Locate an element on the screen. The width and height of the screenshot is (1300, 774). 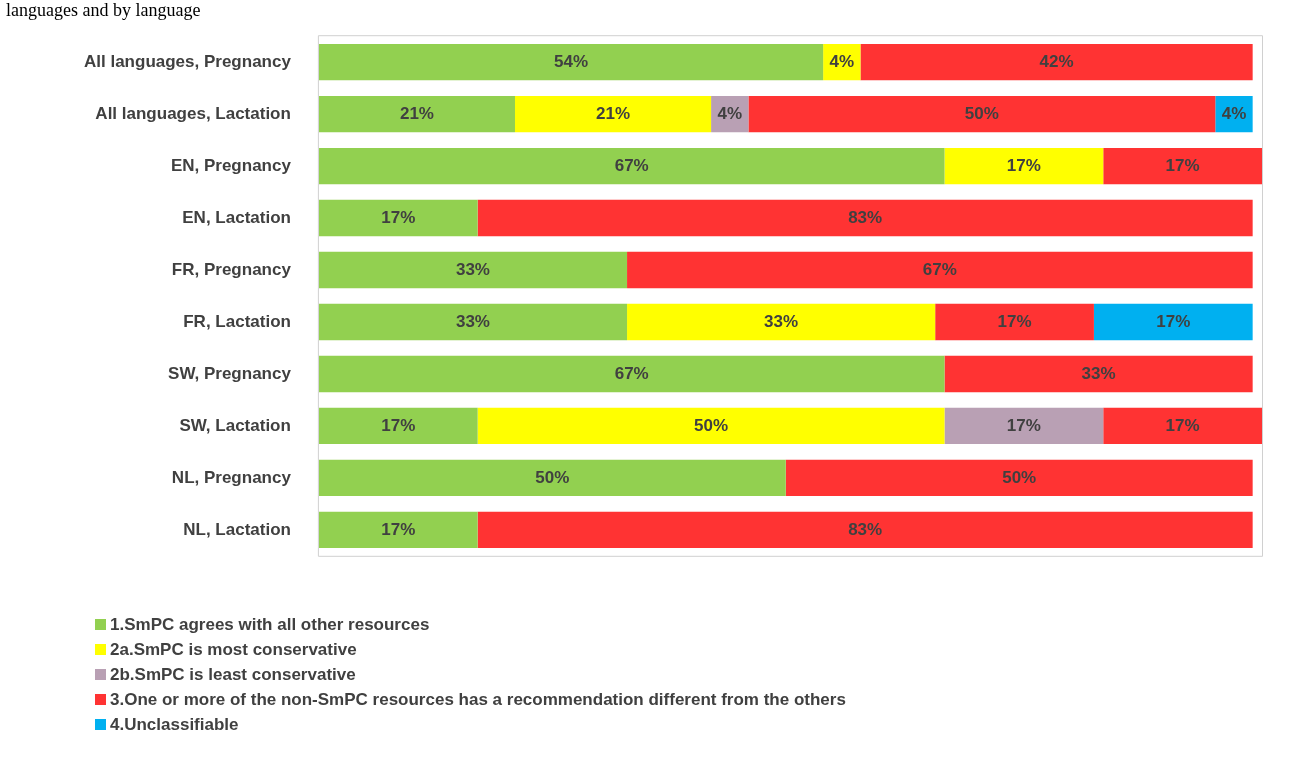
y-tick-label: EN, Lactation is located at coordinates (236, 217).